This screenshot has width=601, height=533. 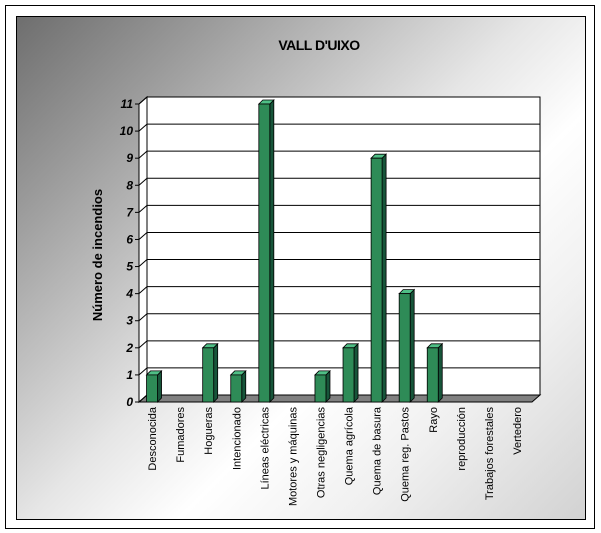 What do you see at coordinates (129, 375) in the screenshot?
I see `y-tick-label: 1` at bounding box center [129, 375].